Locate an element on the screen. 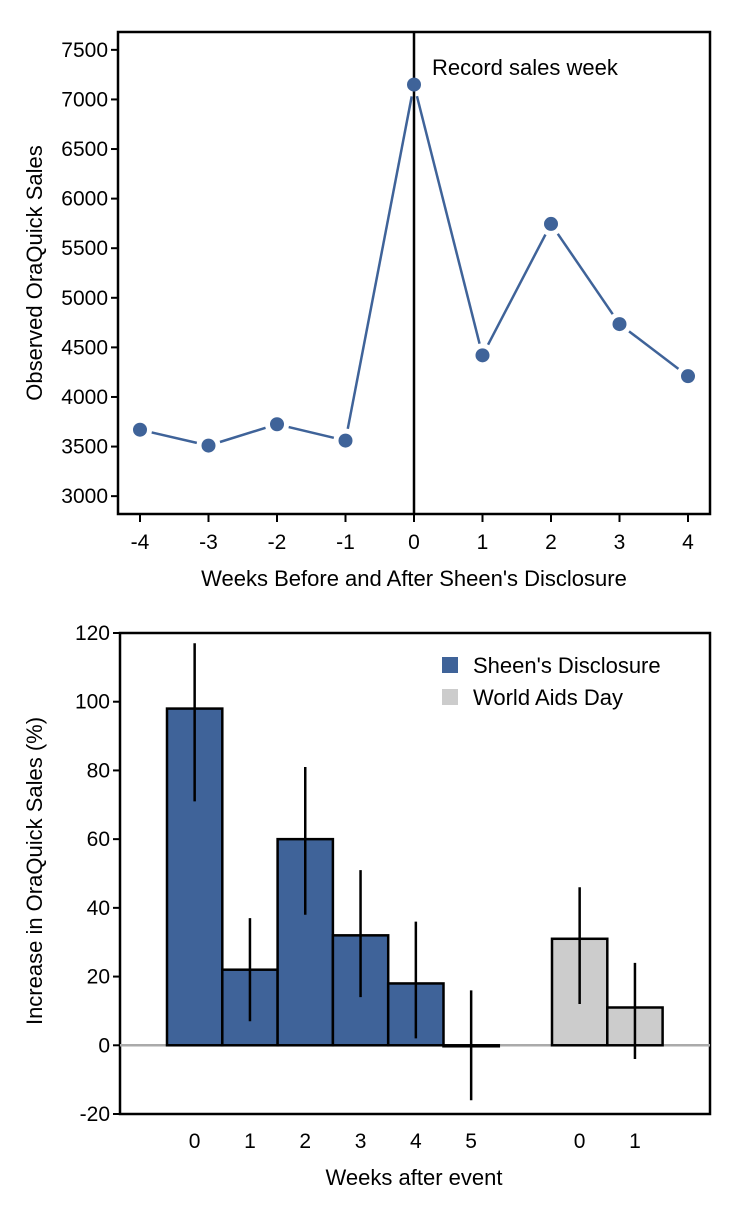 This screenshot has height=1217, width=750. top-y-tick-label: 6500 is located at coordinates (84, 149).